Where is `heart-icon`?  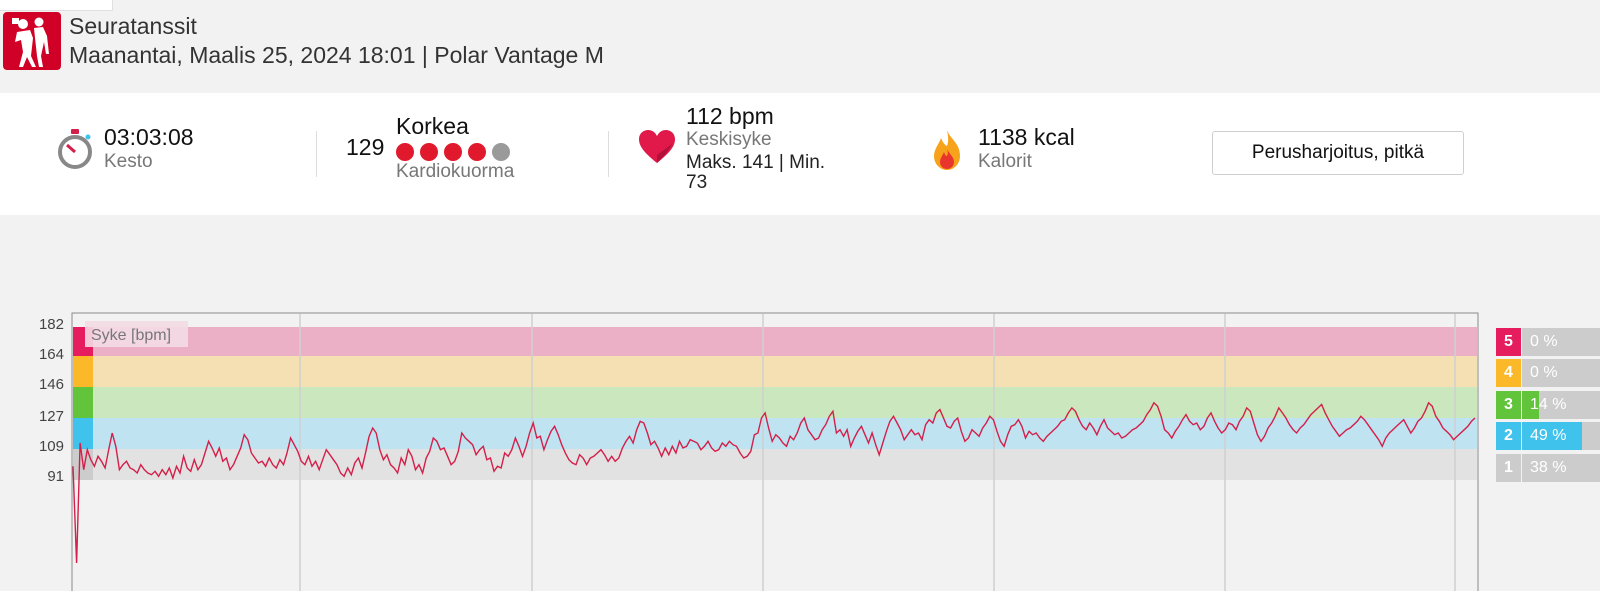 heart-icon is located at coordinates (657, 146).